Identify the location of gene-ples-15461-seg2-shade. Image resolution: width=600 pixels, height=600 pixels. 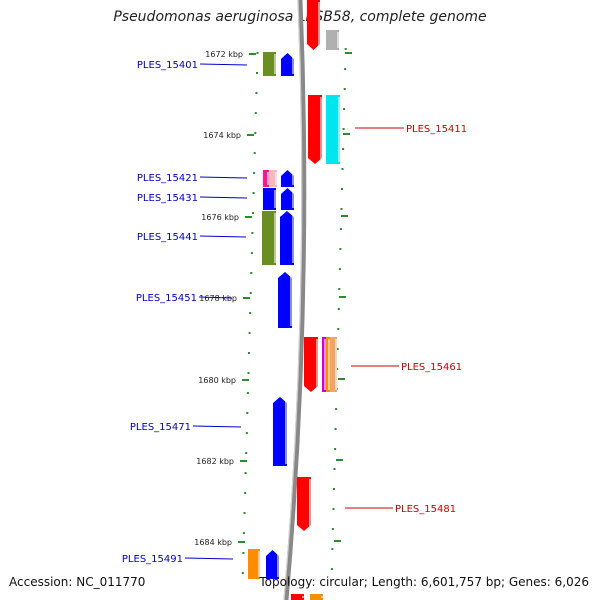
(329, 364).